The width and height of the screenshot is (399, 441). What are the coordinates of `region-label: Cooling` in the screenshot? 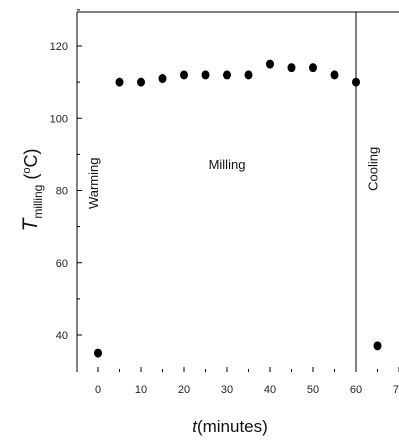 It's located at (373, 169).